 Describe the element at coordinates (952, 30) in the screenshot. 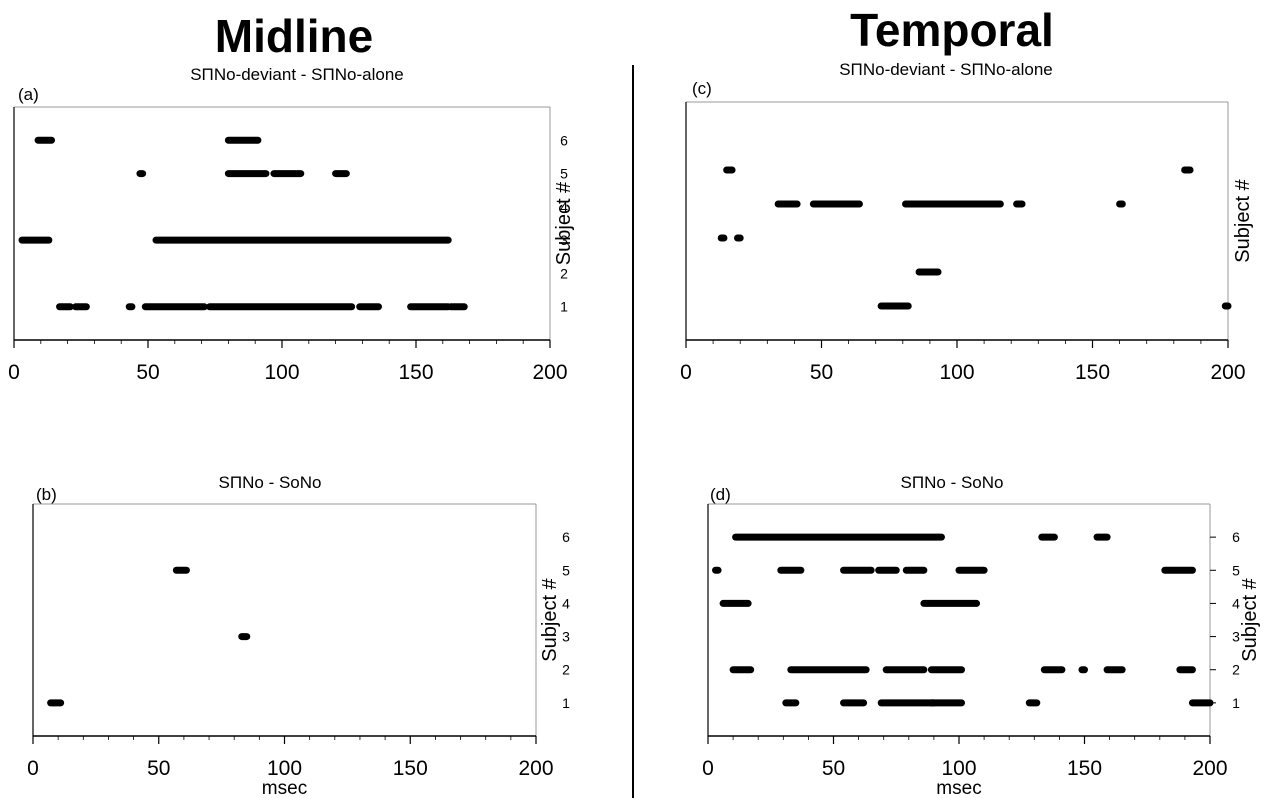

I see `heading-temporal: Temporal` at that location.